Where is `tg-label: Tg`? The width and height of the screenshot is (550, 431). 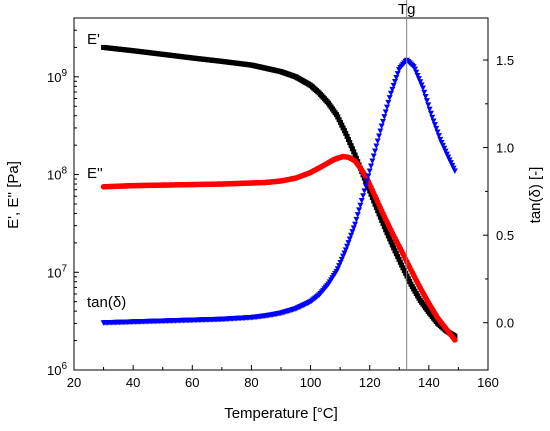 tg-label: Tg is located at coordinates (407, 9).